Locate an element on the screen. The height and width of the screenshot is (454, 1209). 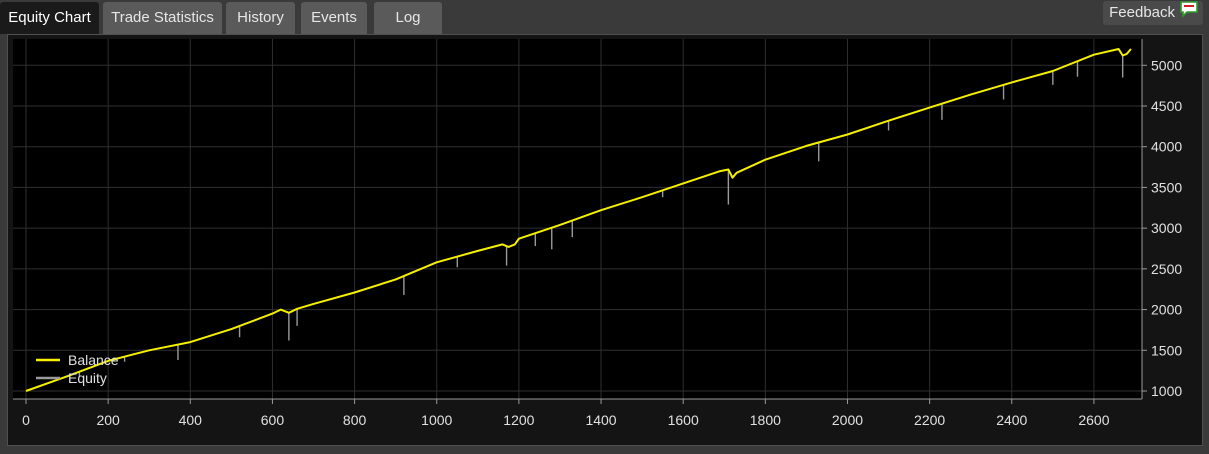
y-tick-label: 1000 is located at coordinates (1166, 391).